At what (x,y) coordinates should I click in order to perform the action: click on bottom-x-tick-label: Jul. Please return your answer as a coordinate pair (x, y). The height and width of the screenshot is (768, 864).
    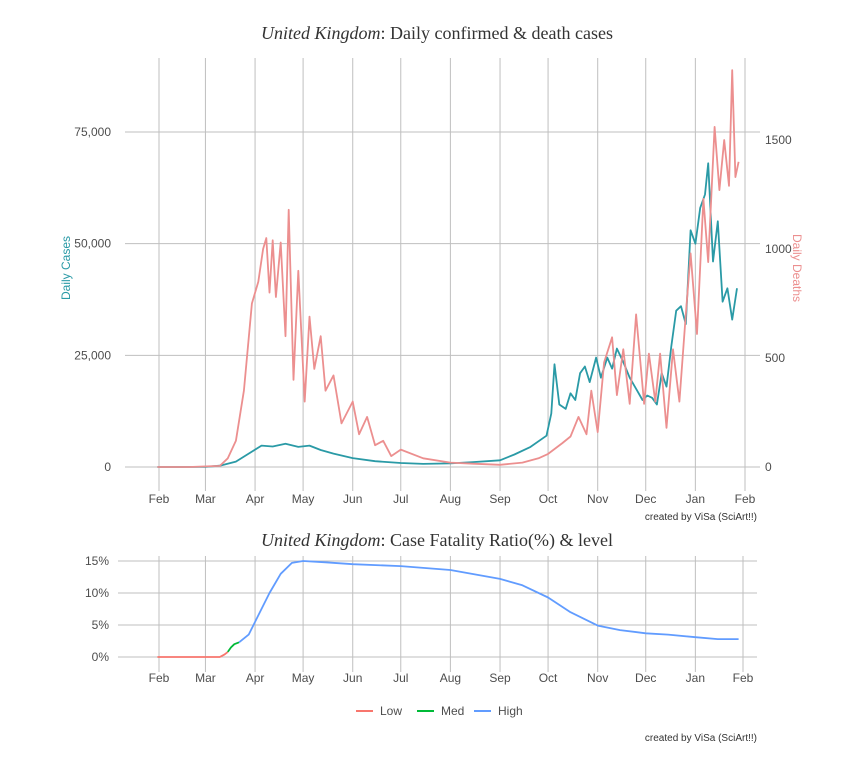
    Looking at the image, I should click on (400, 678).